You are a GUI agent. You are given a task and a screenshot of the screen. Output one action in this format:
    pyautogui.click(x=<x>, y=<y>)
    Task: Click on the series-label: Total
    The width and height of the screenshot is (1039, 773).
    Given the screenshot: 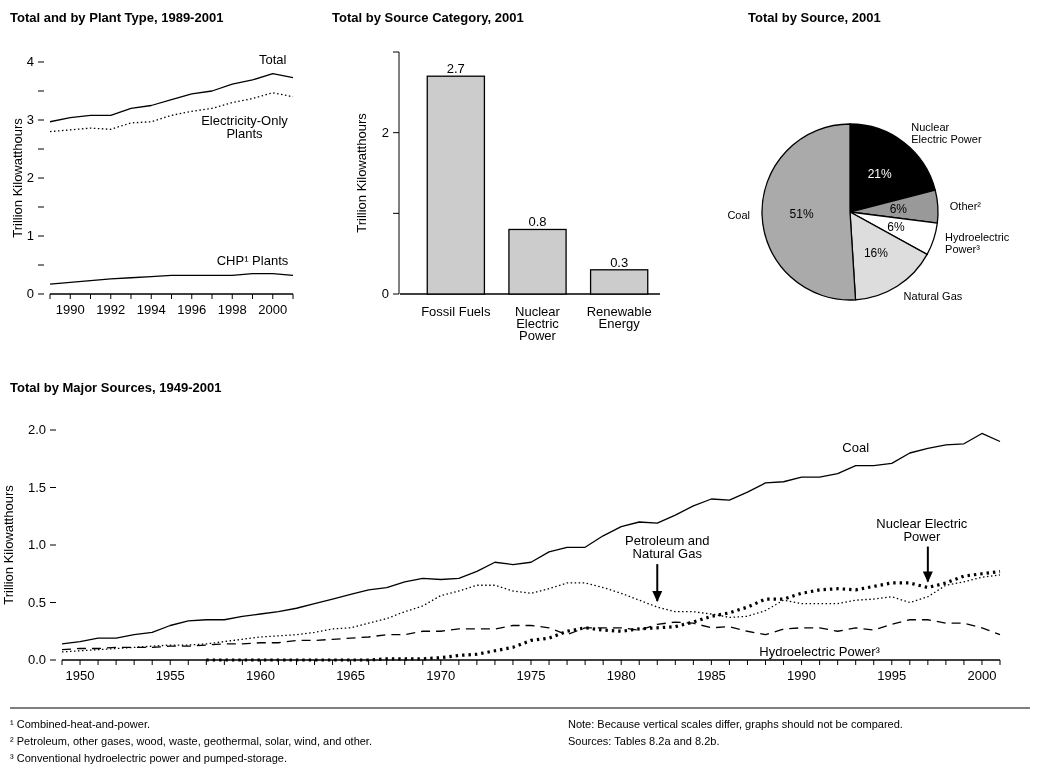 What is the action you would take?
    pyautogui.click(x=273, y=59)
    